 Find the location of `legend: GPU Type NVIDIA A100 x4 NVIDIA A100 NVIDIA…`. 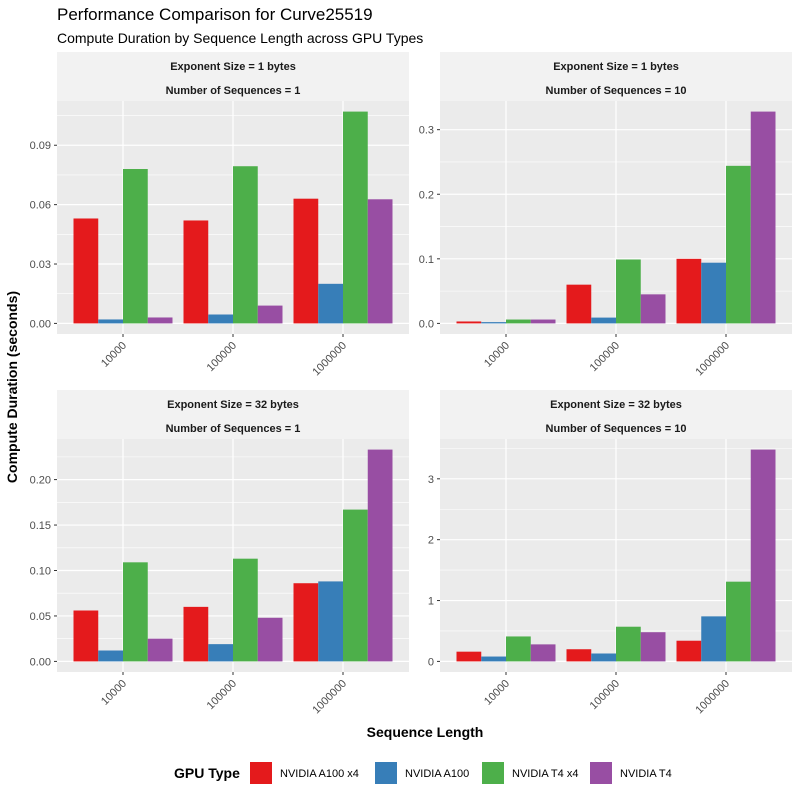

legend: GPU Type NVIDIA A100 x4 NVIDIA A100 NVIDIA… is located at coordinates (423, 773).